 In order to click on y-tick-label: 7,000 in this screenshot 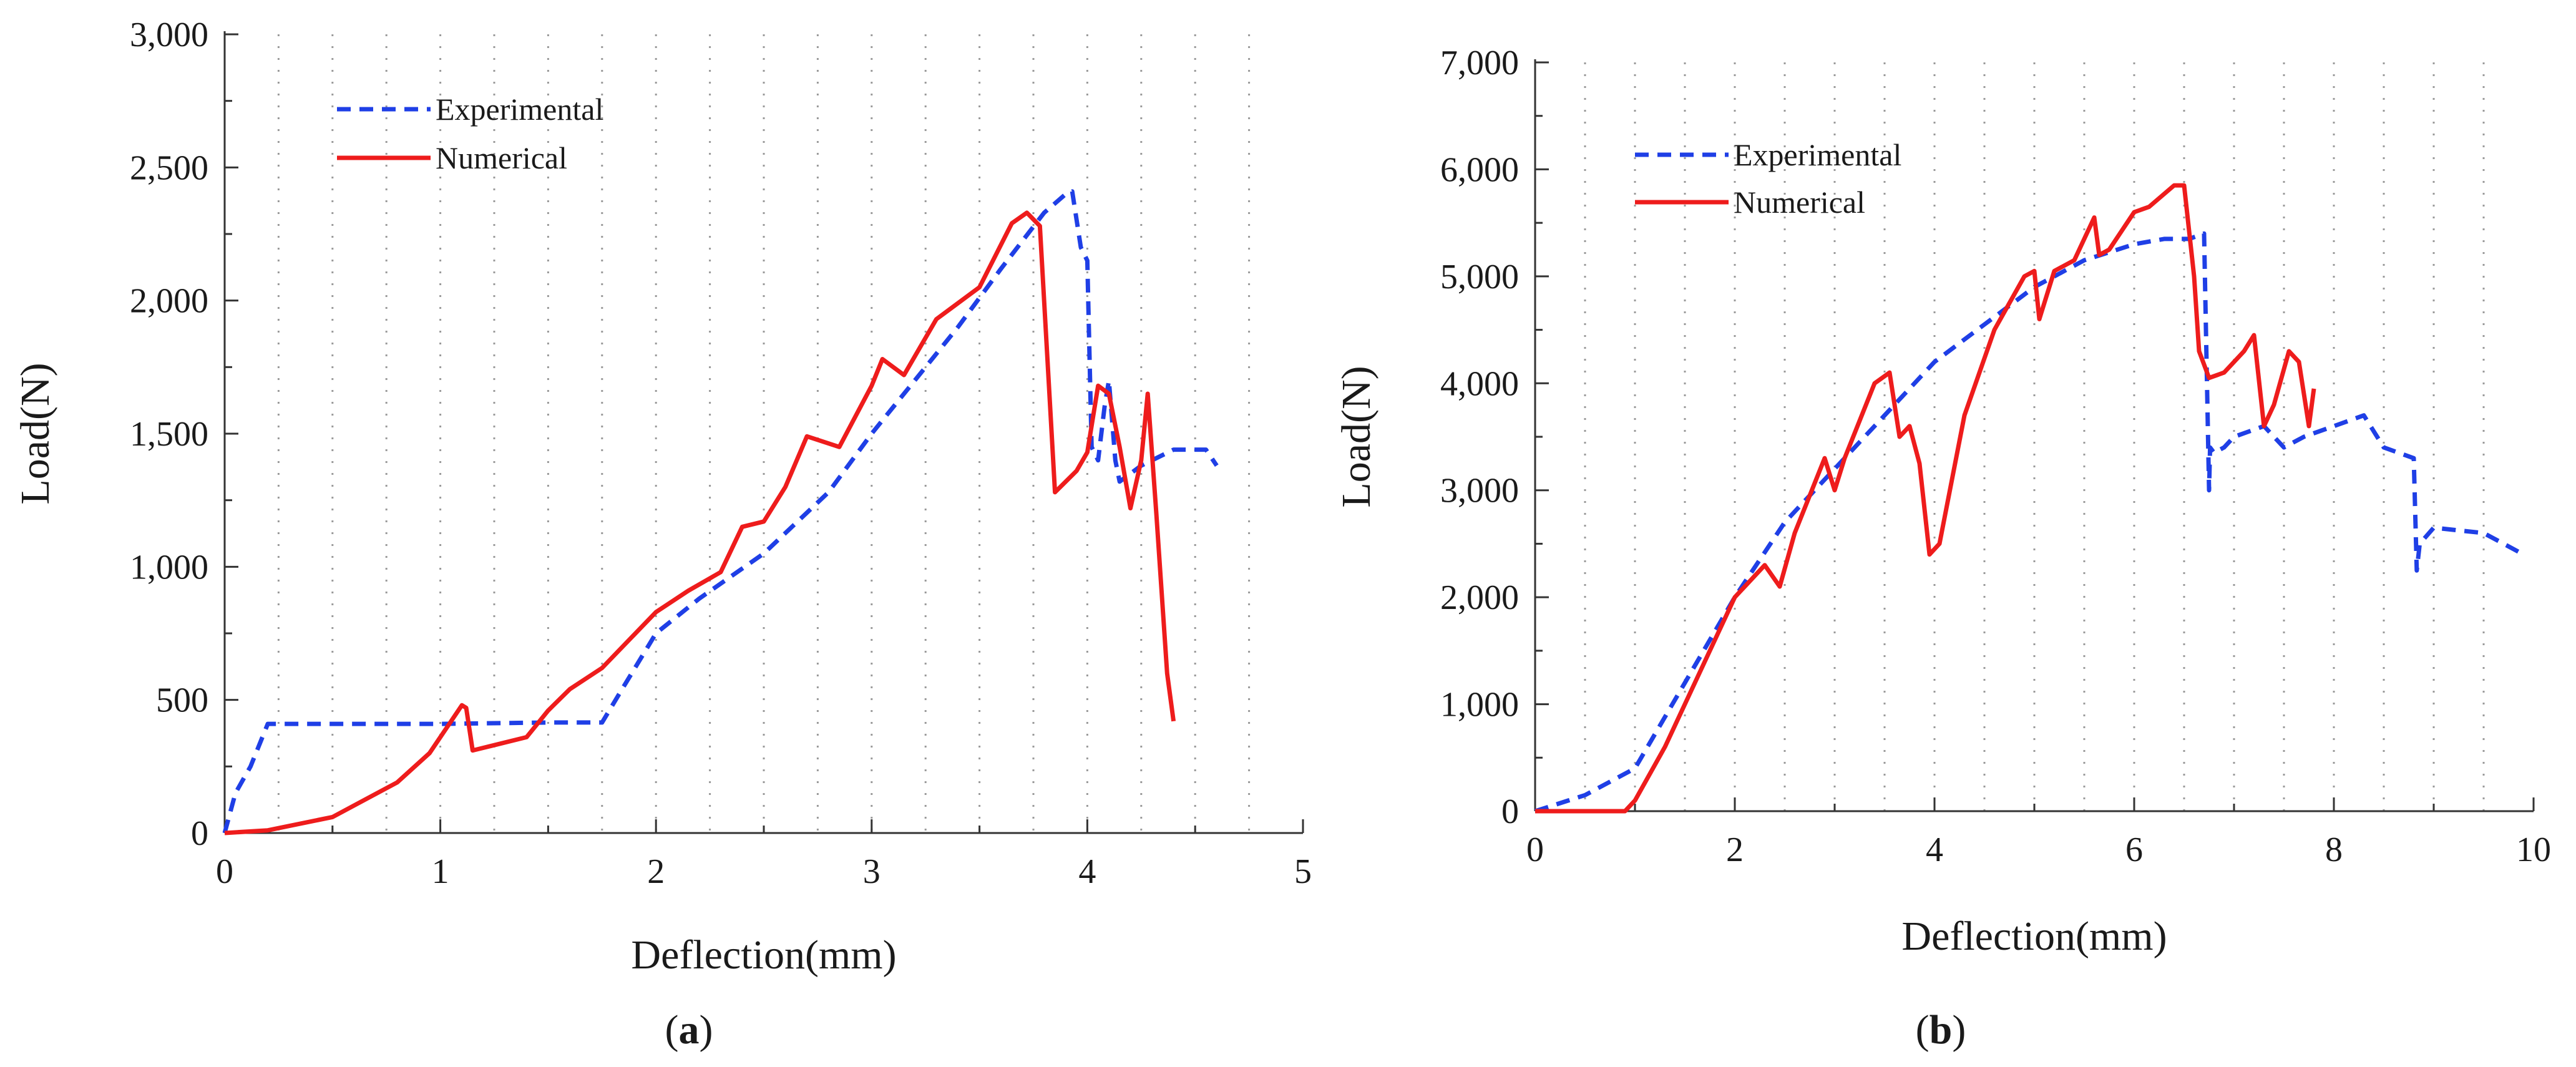, I will do `click(1479, 63)`.